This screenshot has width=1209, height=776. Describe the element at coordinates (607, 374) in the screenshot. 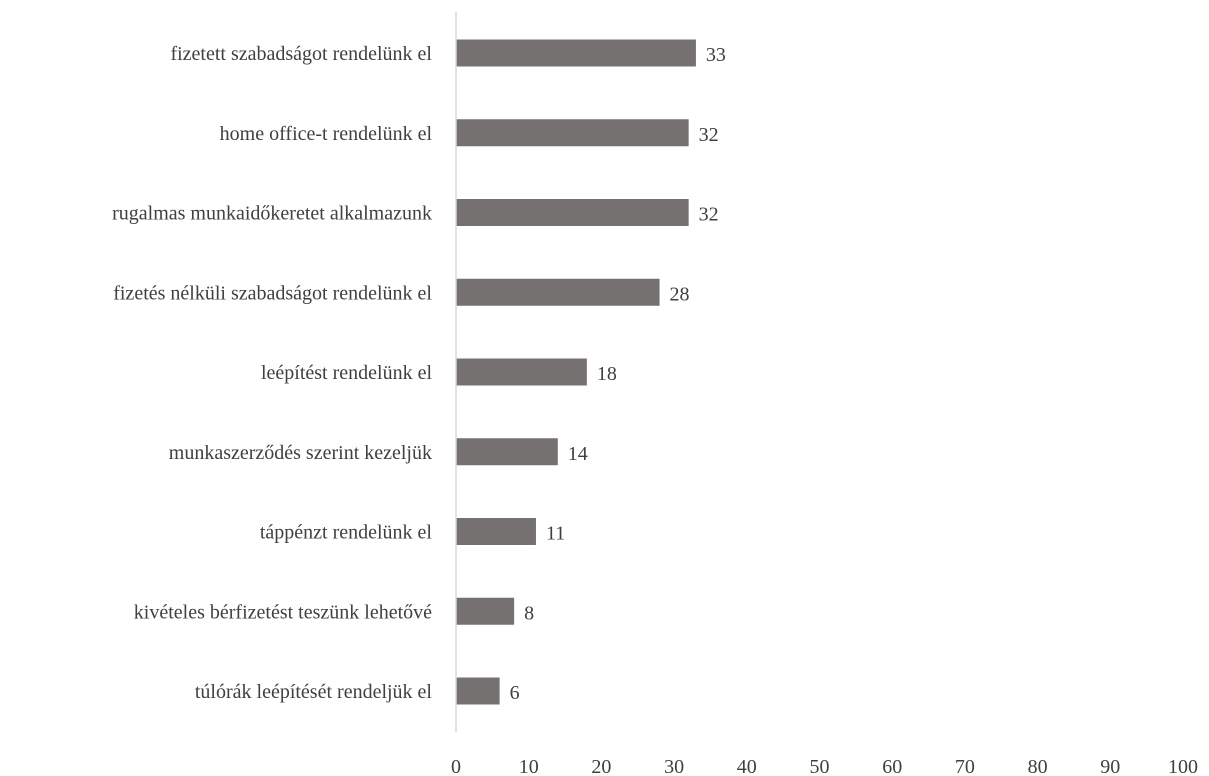

I see `data-label: 18` at that location.